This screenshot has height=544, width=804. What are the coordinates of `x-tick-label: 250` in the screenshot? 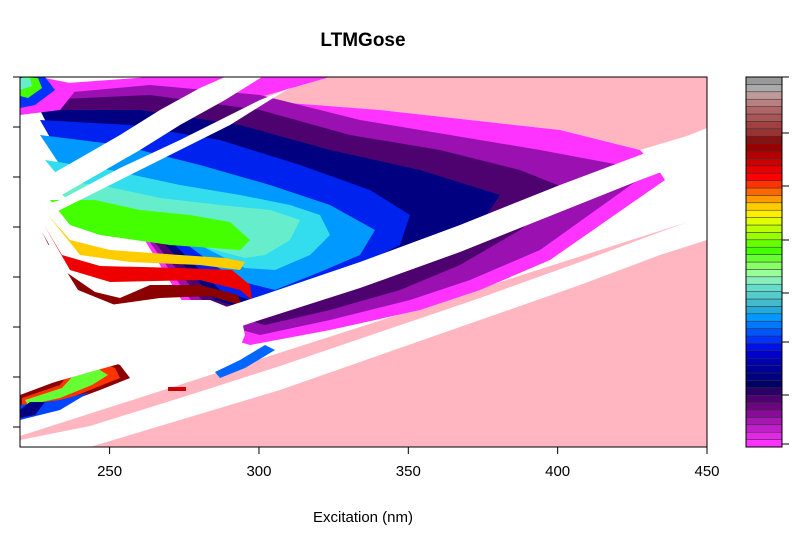 It's located at (109, 471).